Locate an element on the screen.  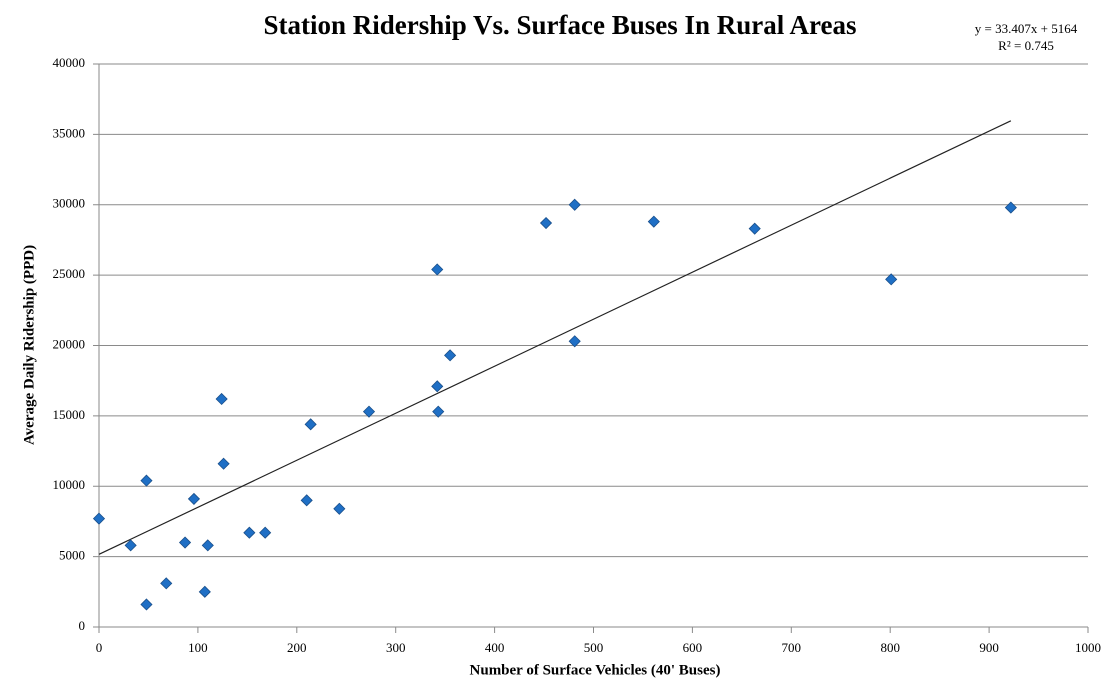
trendline-r2: R² = 0.745 is located at coordinates (1026, 45).